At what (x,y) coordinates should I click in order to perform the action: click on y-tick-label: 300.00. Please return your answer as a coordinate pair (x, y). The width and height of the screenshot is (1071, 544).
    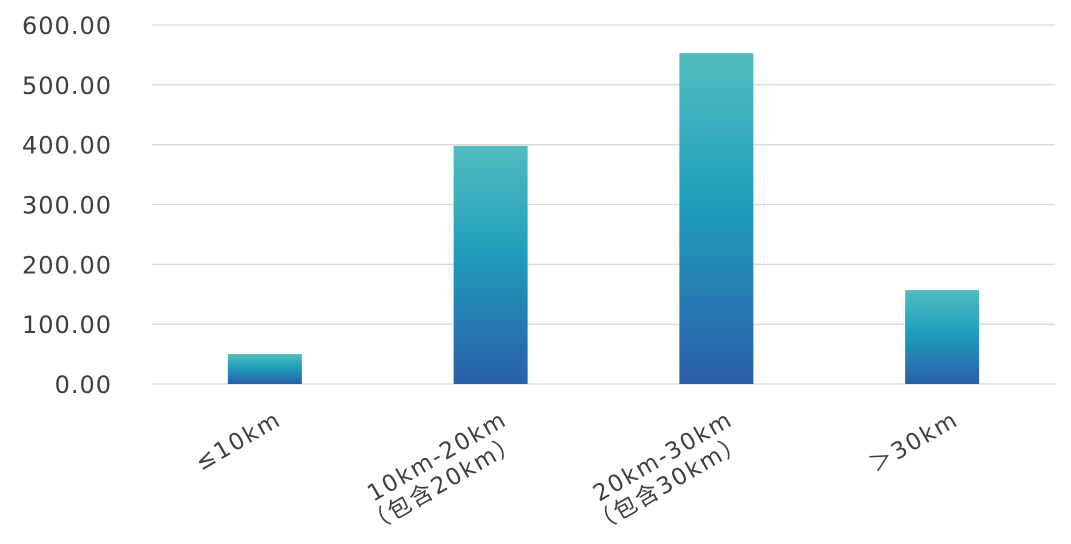
    Looking at the image, I should click on (67, 206).